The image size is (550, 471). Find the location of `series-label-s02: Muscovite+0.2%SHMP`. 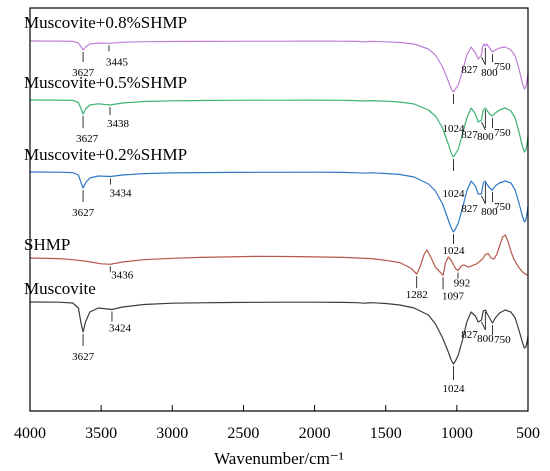

series-label-s02: Muscovite+0.2%SHMP is located at coordinates (105, 154).